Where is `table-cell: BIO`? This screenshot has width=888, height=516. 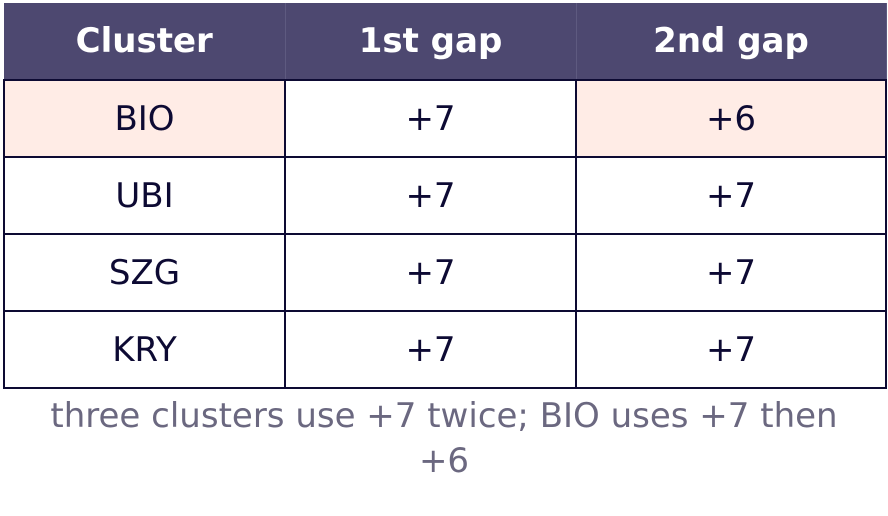
table-cell: BIO is located at coordinates (144, 118).